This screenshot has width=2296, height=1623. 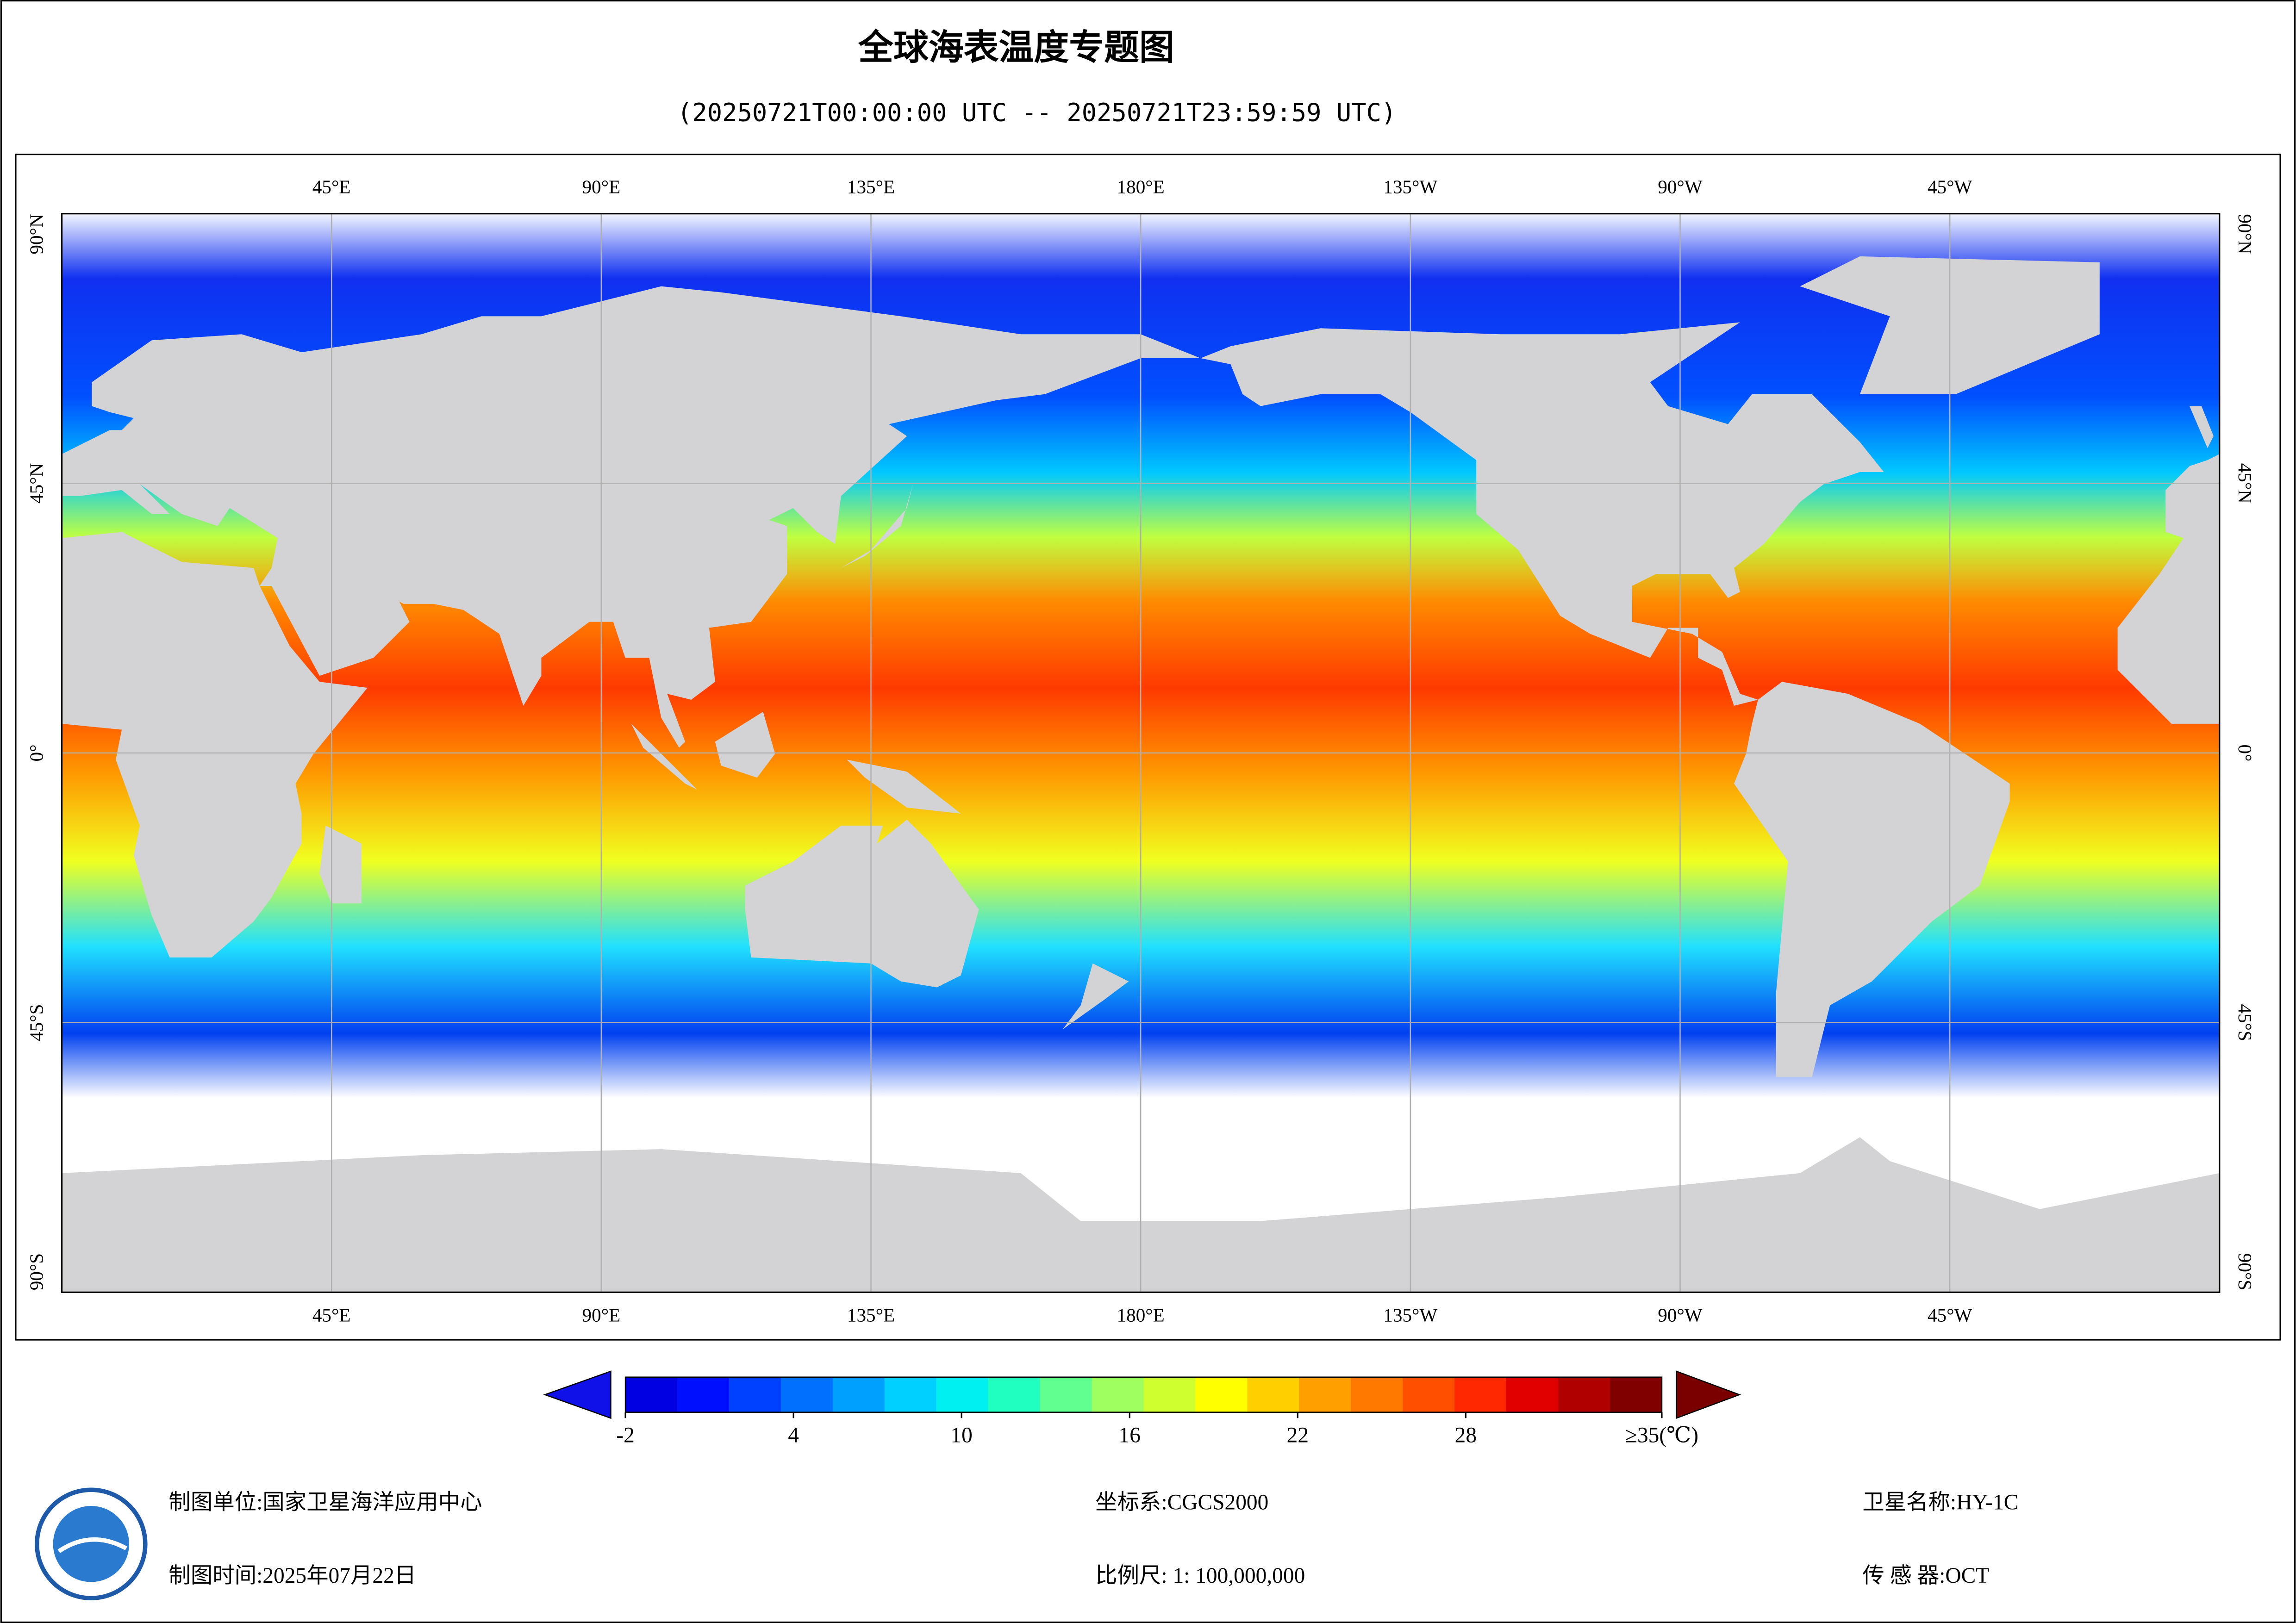 What do you see at coordinates (1661, 1435) in the screenshot?
I see `colorbar-tick-label: ≥35(℃)` at bounding box center [1661, 1435].